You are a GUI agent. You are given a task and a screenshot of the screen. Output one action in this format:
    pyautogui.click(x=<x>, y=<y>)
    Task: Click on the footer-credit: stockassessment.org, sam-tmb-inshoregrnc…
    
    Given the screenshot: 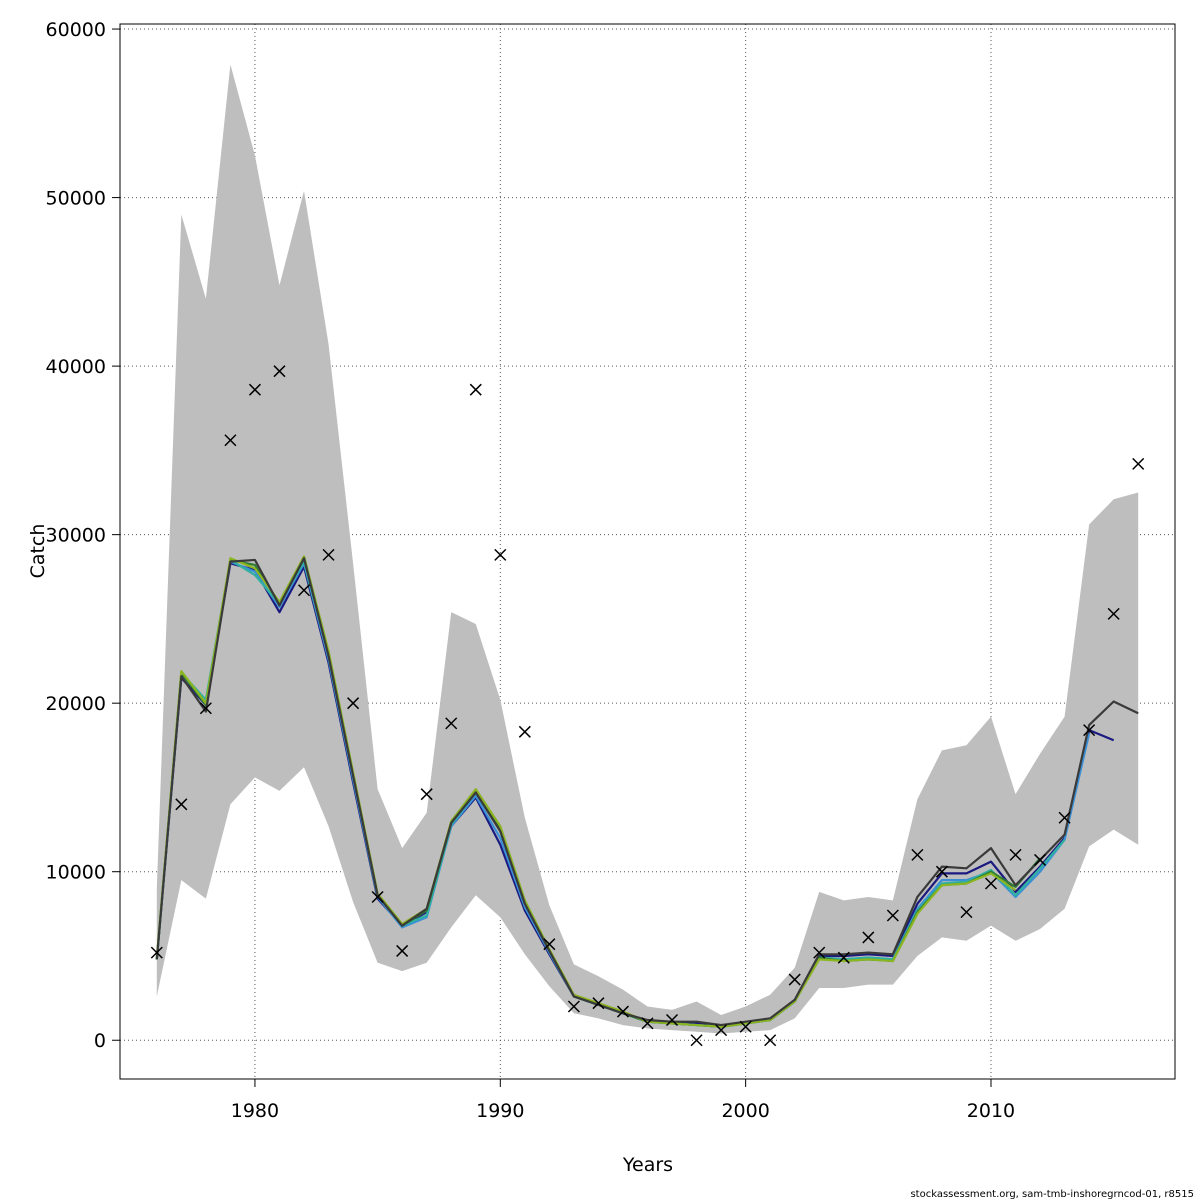 What is the action you would take?
    pyautogui.click(x=1052, y=1194)
    